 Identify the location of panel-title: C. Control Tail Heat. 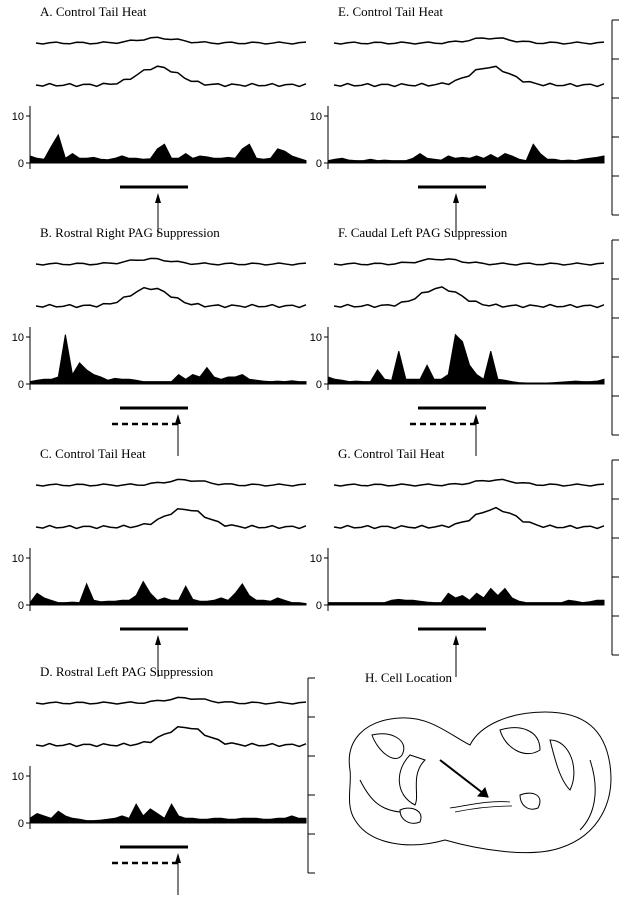
(93, 453).